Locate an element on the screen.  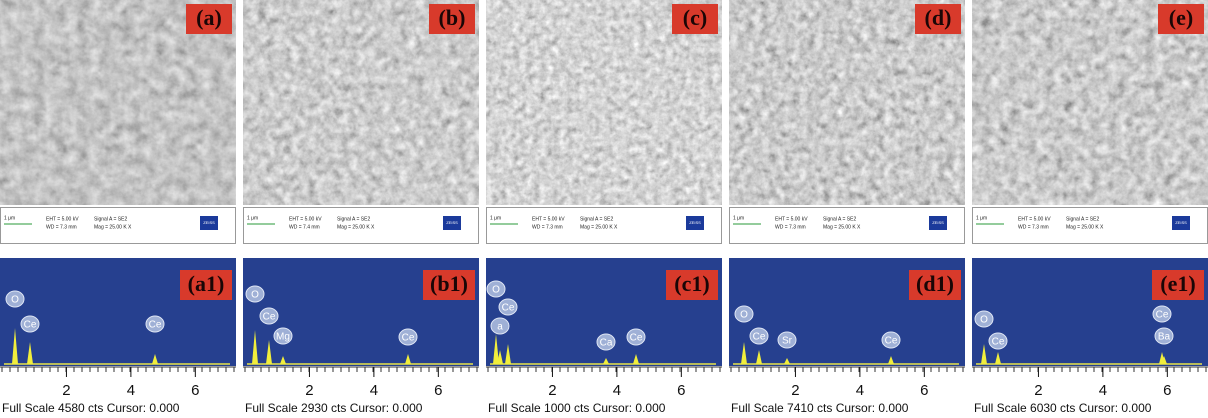
wd: WD = 7.4 mm is located at coordinates (304, 227).